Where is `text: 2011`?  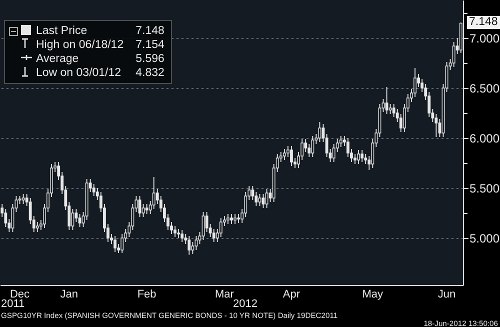
text: 2011 is located at coordinates (13, 304).